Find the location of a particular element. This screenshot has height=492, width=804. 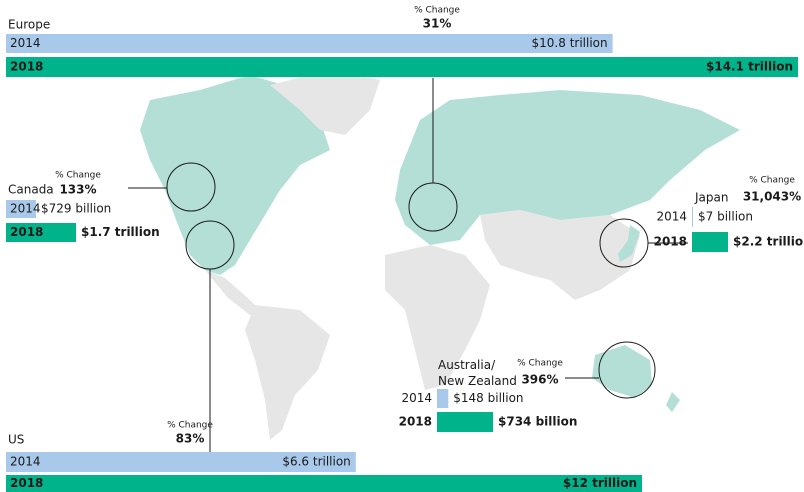

japan-map is located at coordinates (629, 243).